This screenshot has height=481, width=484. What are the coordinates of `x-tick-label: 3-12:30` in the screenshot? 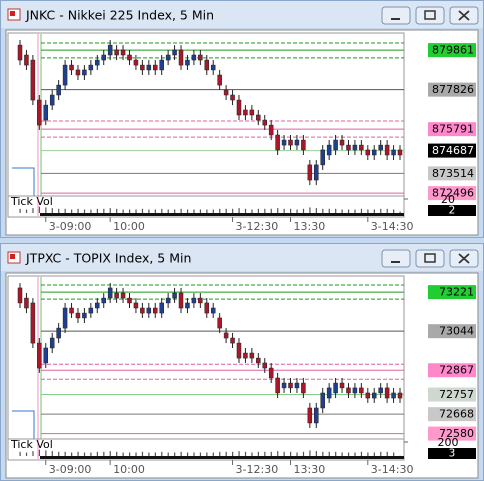 It's located at (257, 469).